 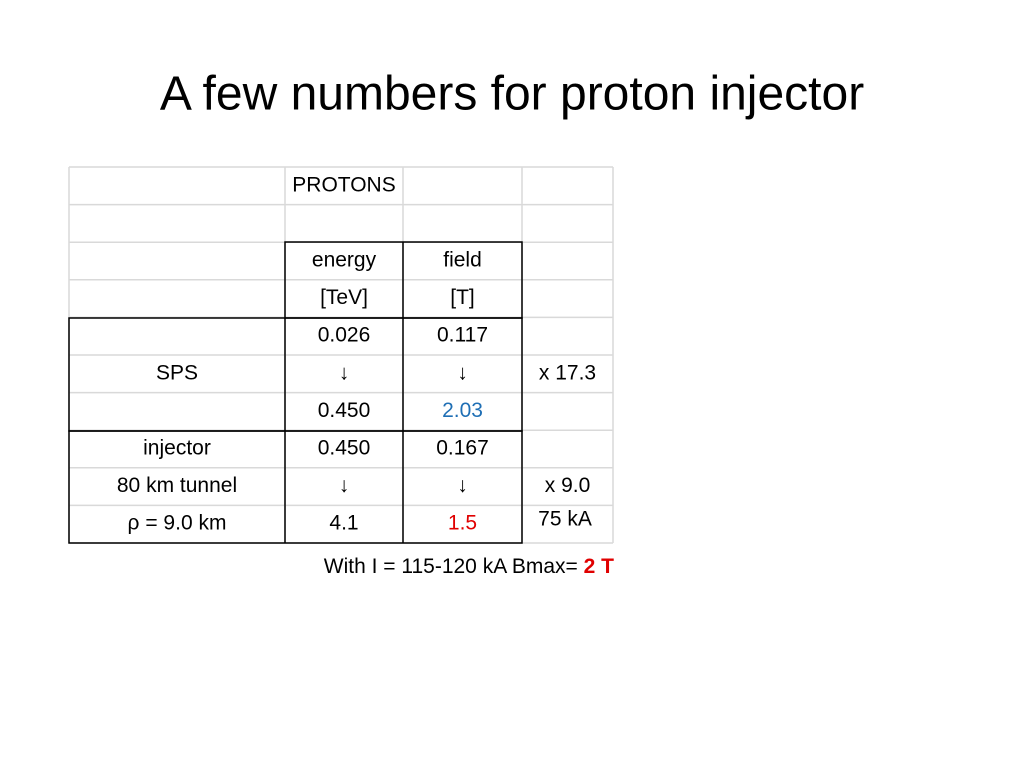 What do you see at coordinates (177, 523) in the screenshot?
I see `table-cell: ρ = 9.0 km` at bounding box center [177, 523].